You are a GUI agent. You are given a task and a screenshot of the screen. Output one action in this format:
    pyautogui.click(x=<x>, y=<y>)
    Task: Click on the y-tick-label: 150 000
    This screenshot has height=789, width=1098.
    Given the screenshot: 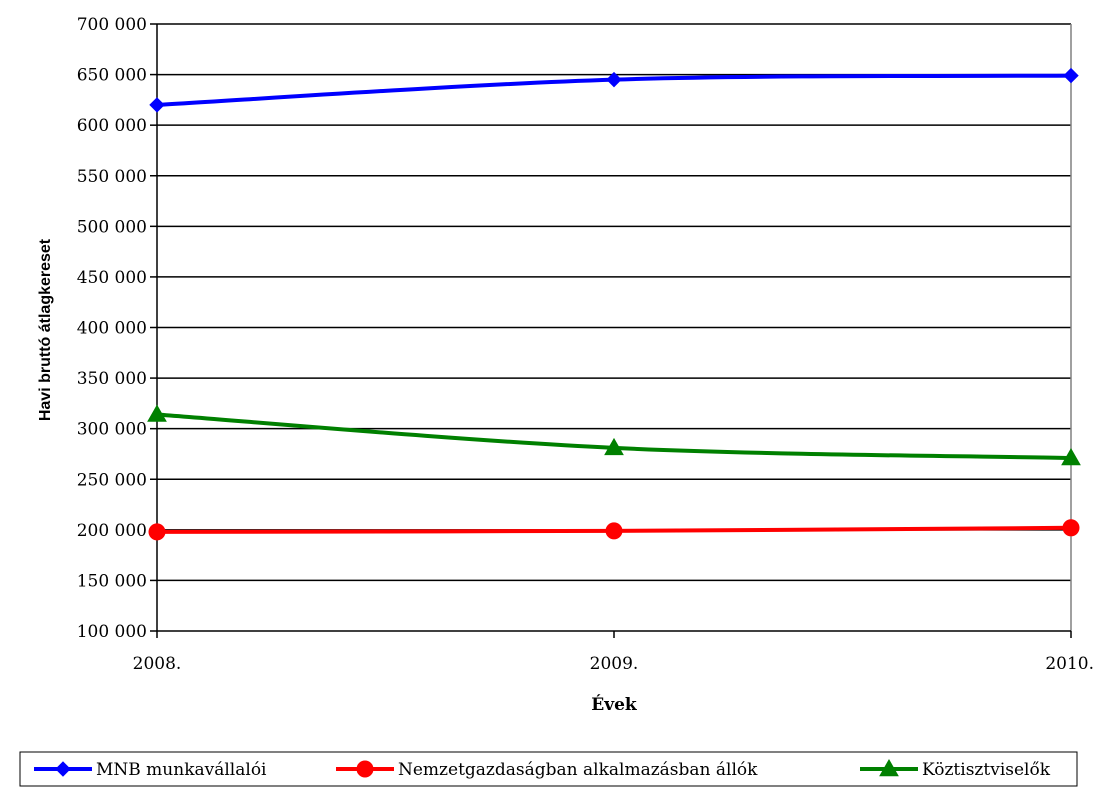 What is the action you would take?
    pyautogui.click(x=112, y=581)
    